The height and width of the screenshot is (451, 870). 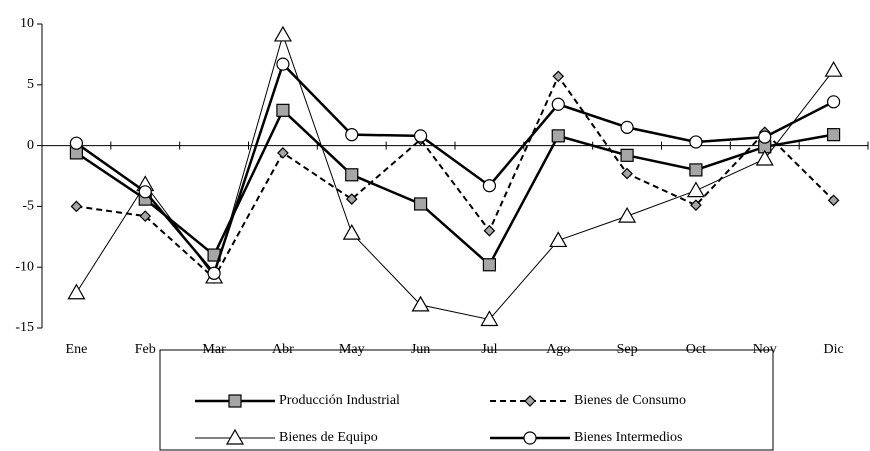 What do you see at coordinates (628, 437) in the screenshot?
I see `legend-label: Bienes Intermedios` at bounding box center [628, 437].